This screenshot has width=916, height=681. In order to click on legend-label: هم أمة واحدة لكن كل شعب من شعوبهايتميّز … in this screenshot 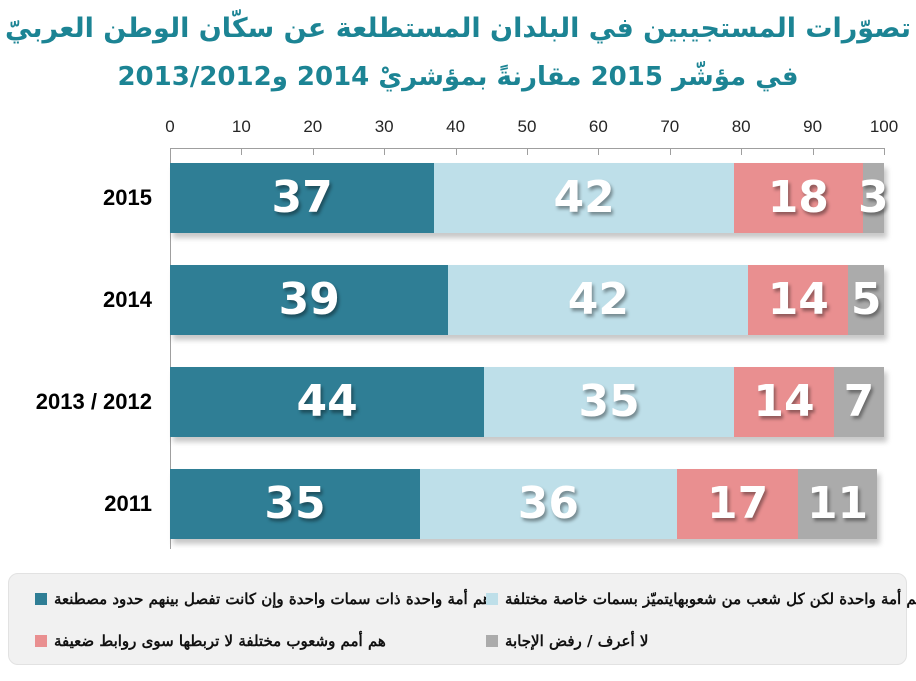, I will do `click(710, 599)`.